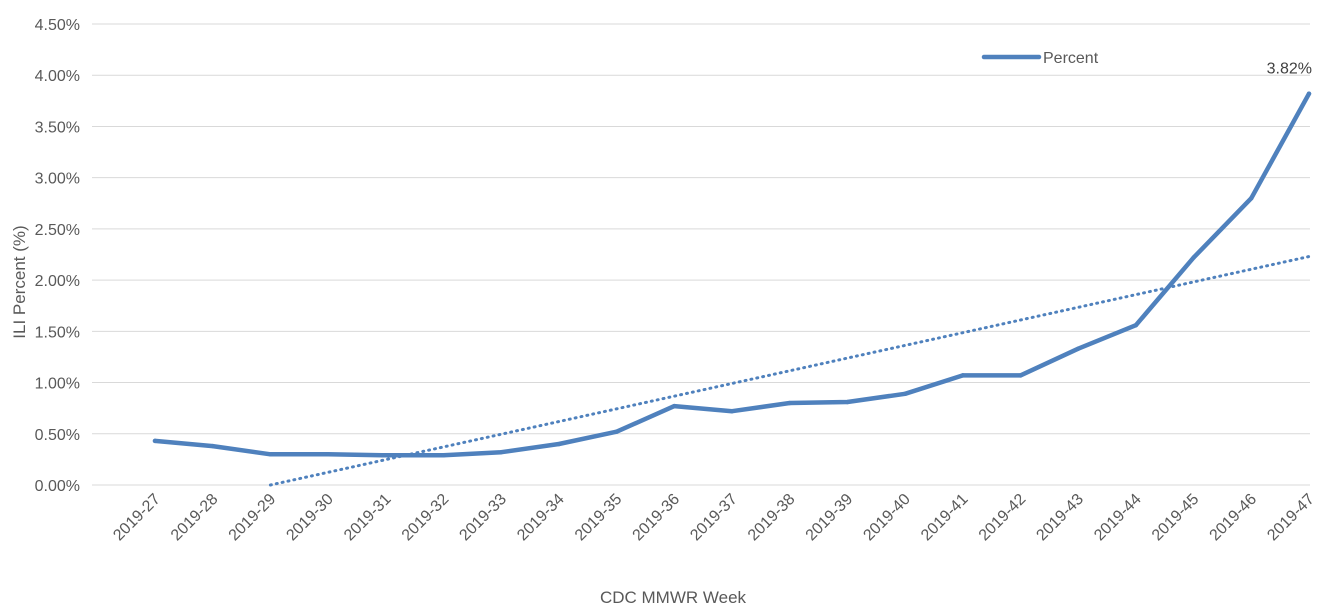  I want to click on y-tick-label: 1.50%, so click(57, 332).